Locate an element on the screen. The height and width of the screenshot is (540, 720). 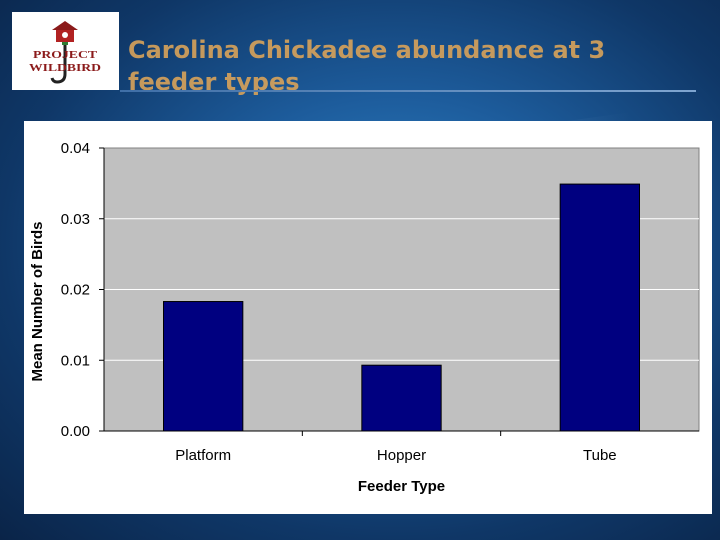
birdhouse-icon: PROJECT WILDBIRD is located at coordinates (65, 52).